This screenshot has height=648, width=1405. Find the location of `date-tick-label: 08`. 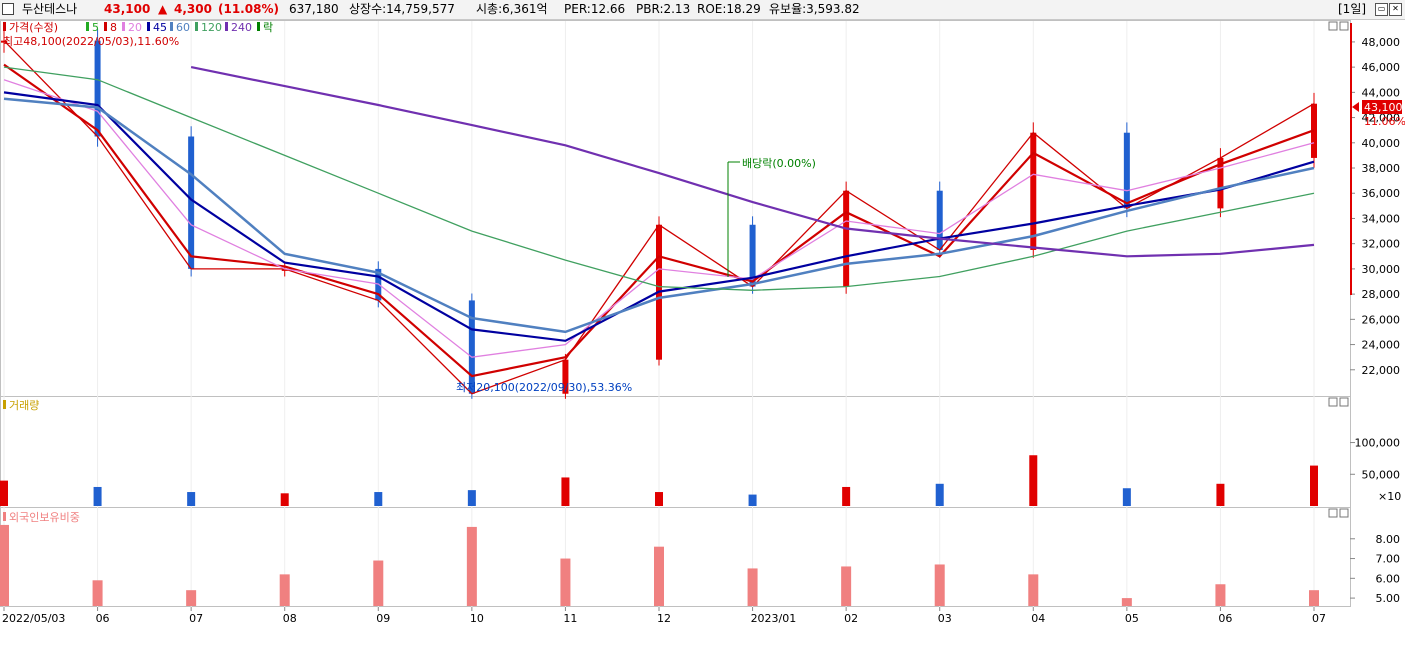

date-tick-label: 08 is located at coordinates (290, 618).